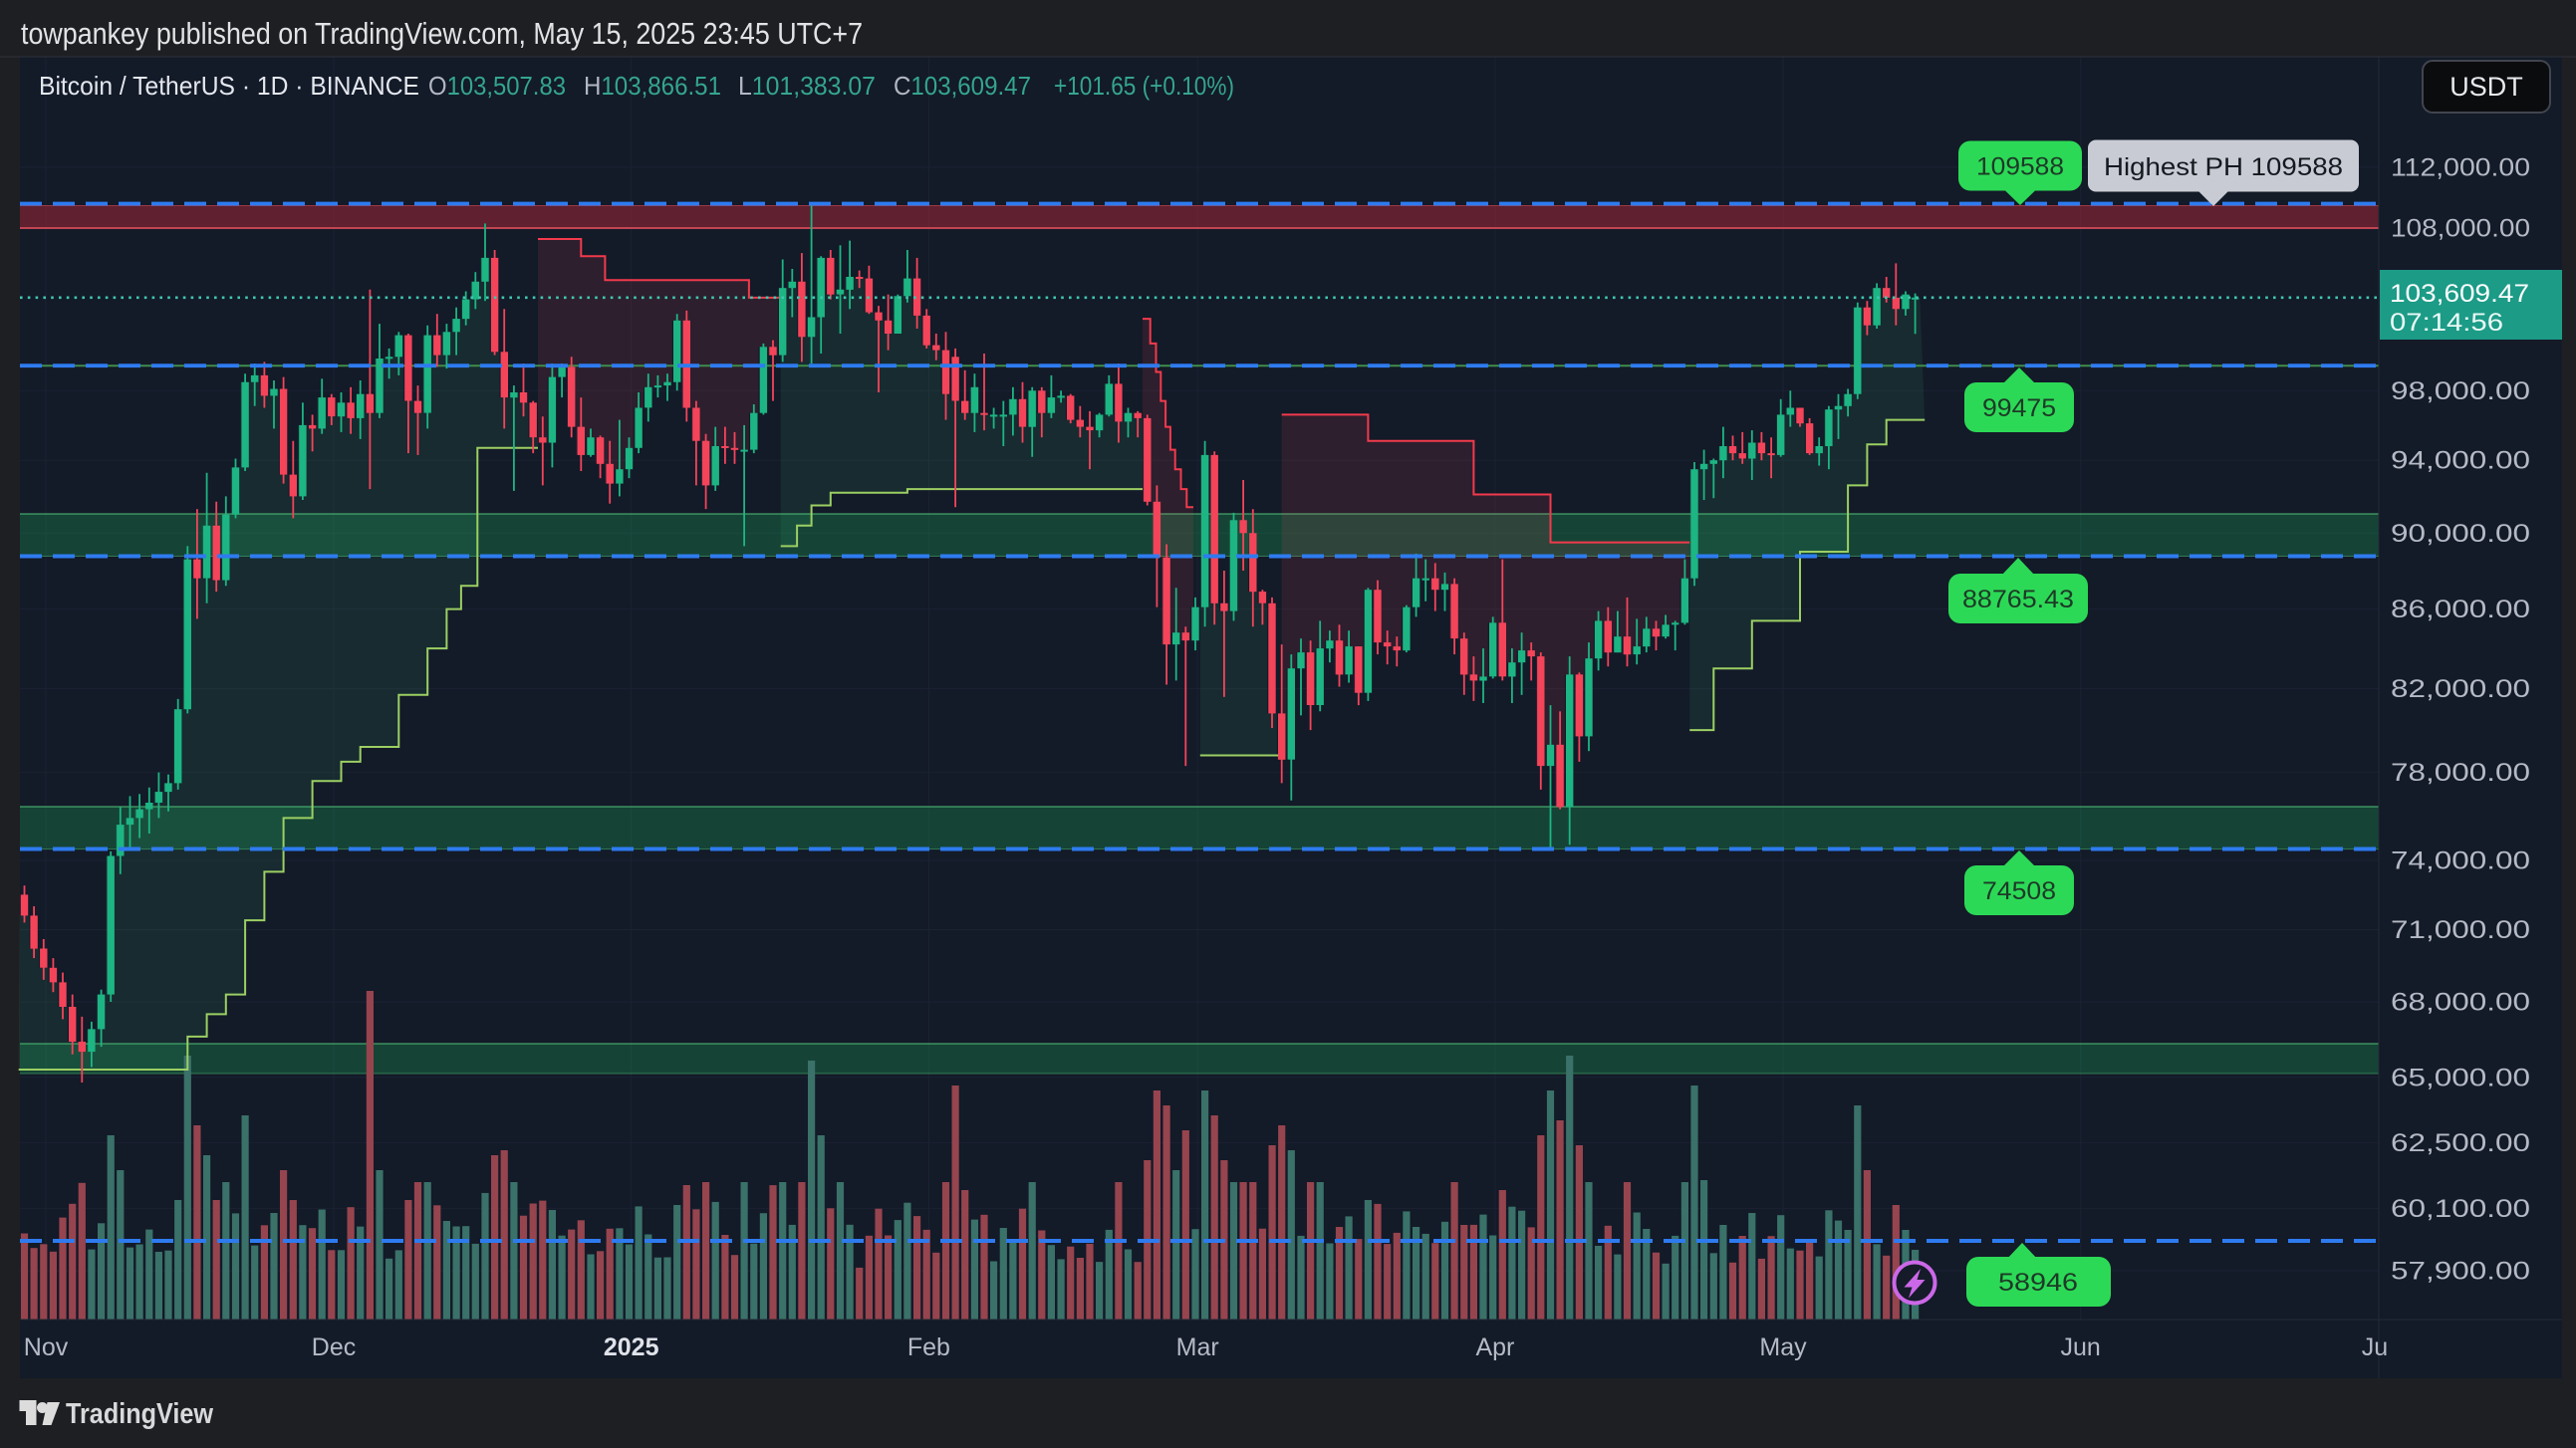  What do you see at coordinates (1197, 1347) in the screenshot?
I see `svg-text: Mar` at bounding box center [1197, 1347].